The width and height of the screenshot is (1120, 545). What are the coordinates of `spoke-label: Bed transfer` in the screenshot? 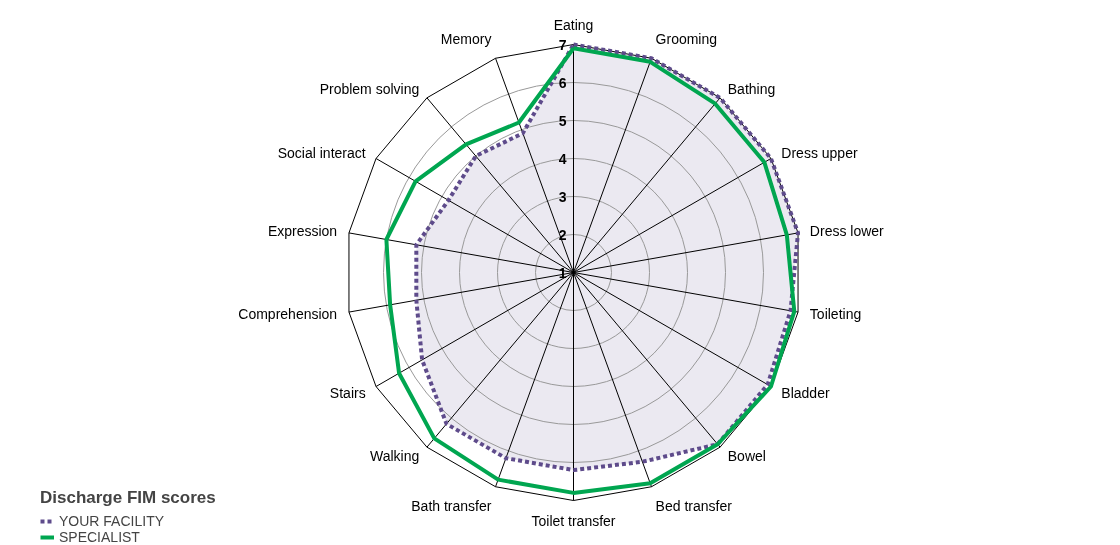 It's located at (694, 506).